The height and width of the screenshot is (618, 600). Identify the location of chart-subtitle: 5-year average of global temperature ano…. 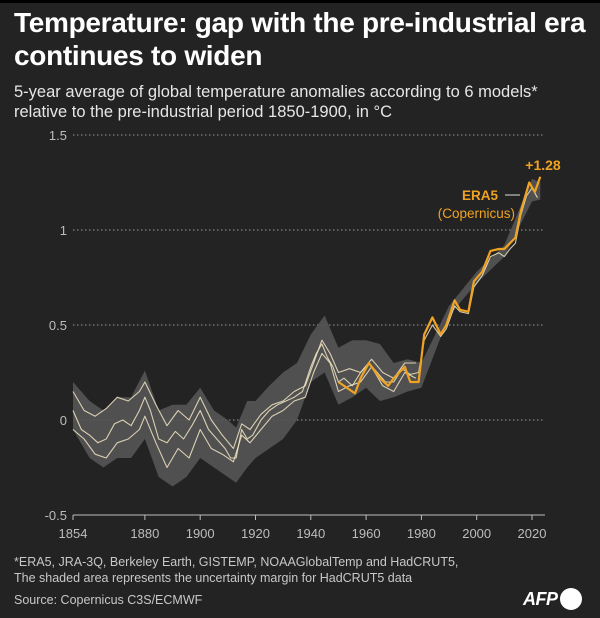
(276, 102).